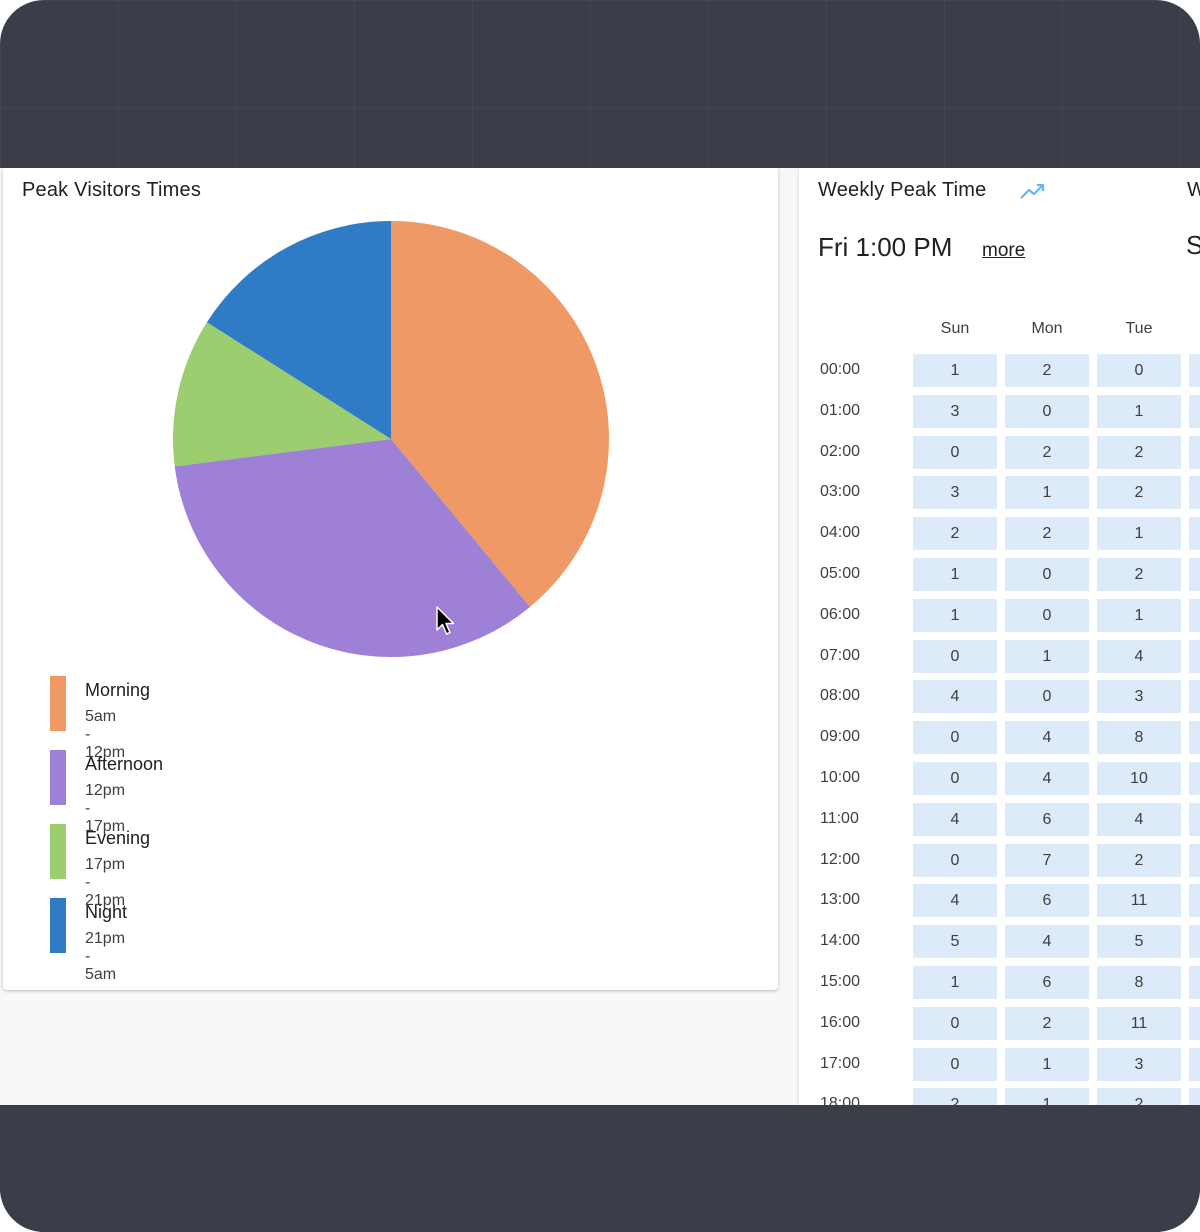  What do you see at coordinates (1139, 328) in the screenshot?
I see `day-header-tue: Tue` at bounding box center [1139, 328].